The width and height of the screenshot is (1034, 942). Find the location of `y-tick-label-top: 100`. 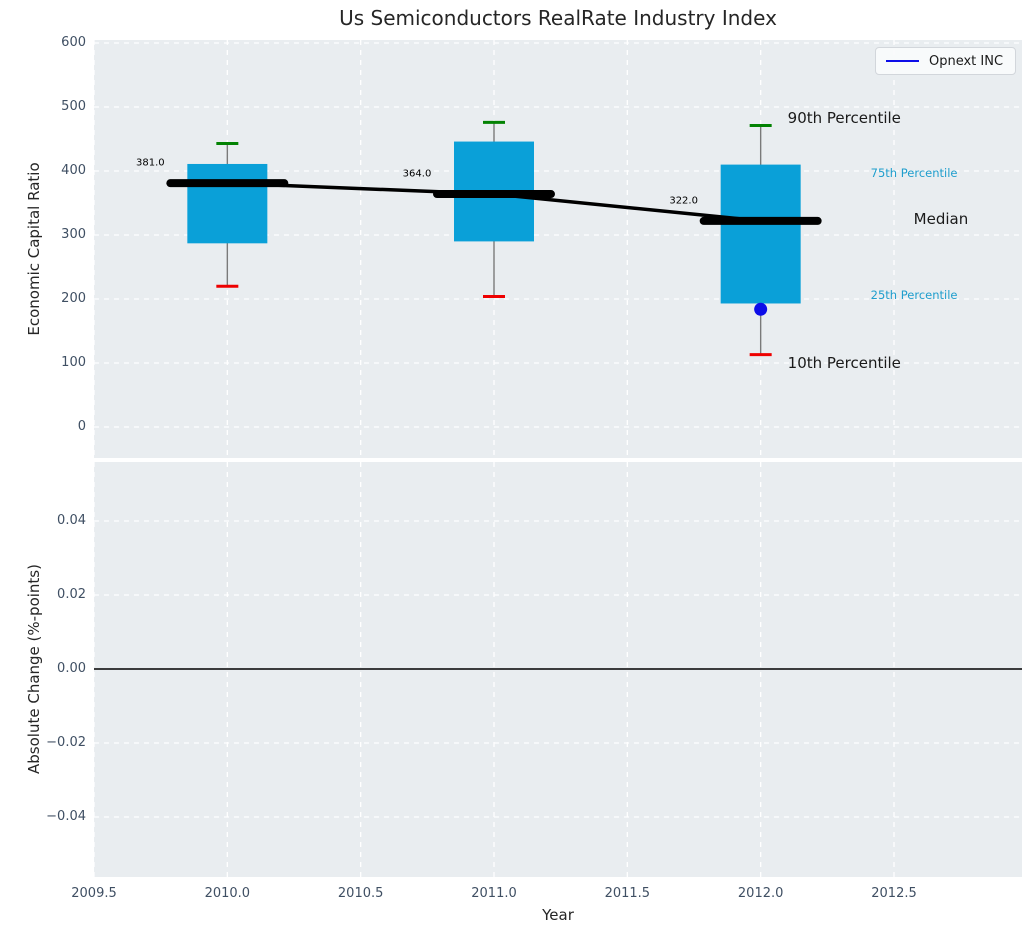

y-tick-label-top: 100 is located at coordinates (73, 362).